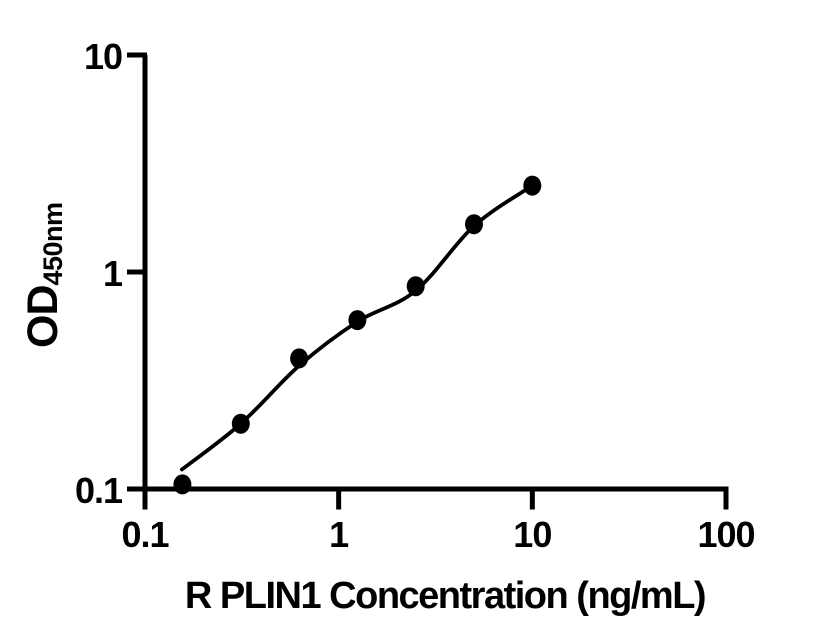 This screenshot has height=640, width=816. I want to click on x-tick-label: 1, so click(339, 534).